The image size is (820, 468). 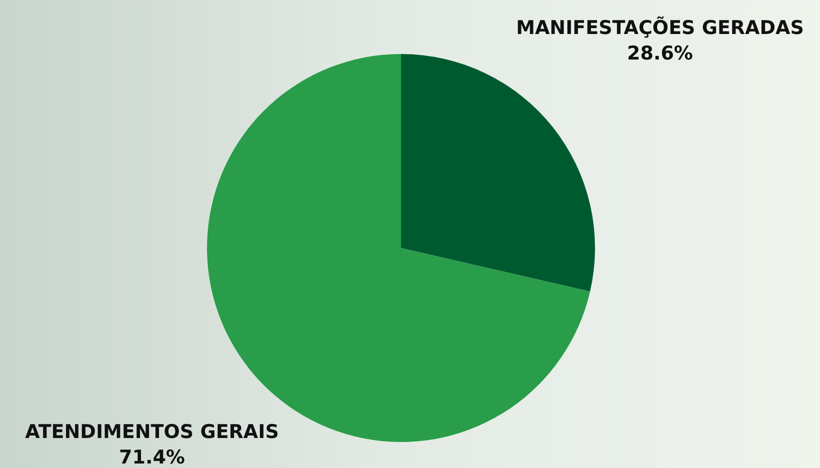 What do you see at coordinates (660, 53) in the screenshot?
I see `data-label: 28.6%` at bounding box center [660, 53].